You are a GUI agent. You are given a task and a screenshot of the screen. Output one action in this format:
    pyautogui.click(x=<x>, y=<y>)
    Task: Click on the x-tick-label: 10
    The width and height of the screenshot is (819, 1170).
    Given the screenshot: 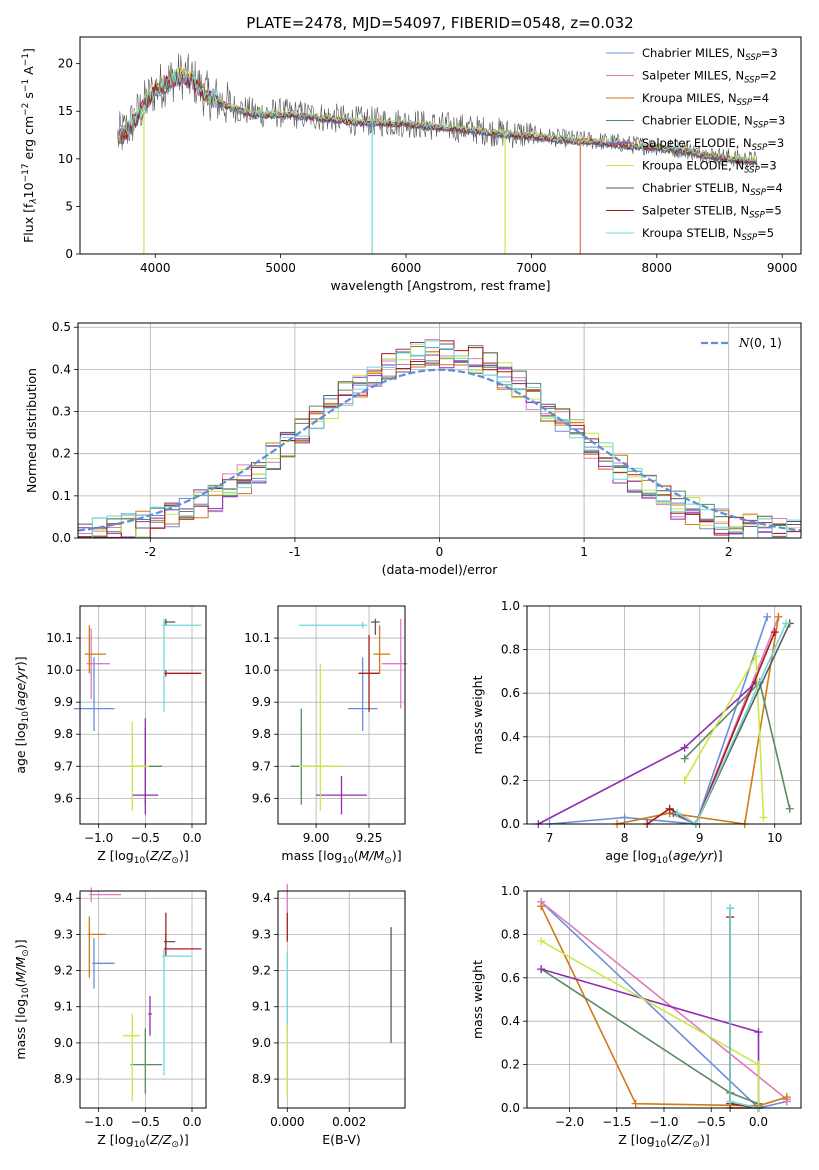 What is the action you would take?
    pyautogui.click(x=774, y=838)
    